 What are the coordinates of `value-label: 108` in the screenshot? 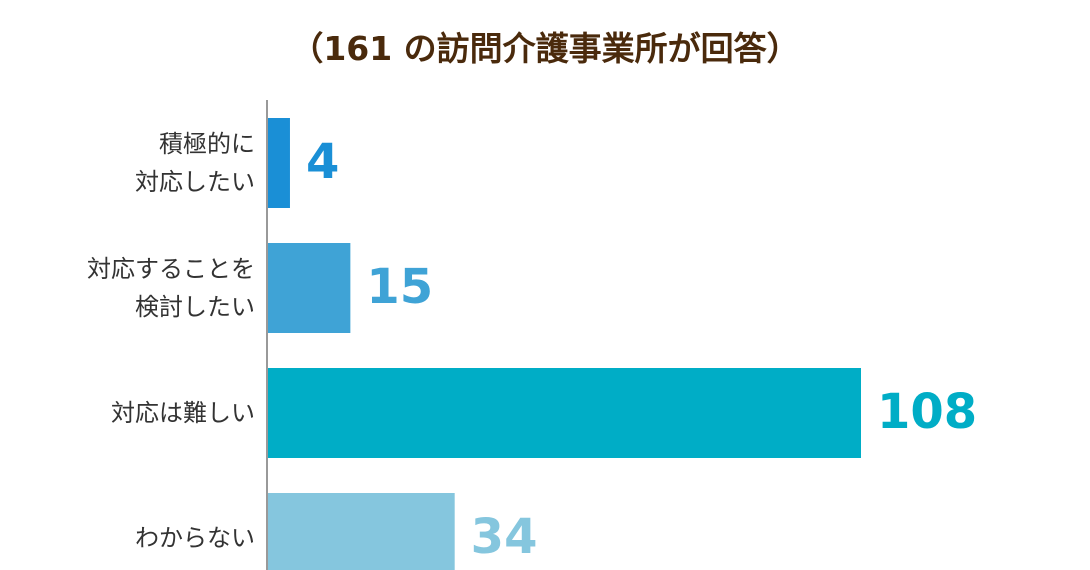 It's located at (927, 412).